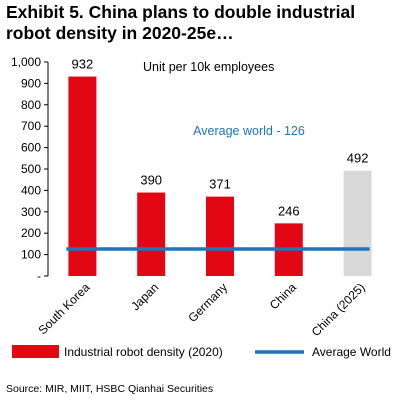 The image size is (400, 400). What do you see at coordinates (31, 83) in the screenshot?
I see `y-tick-label: 900` at bounding box center [31, 83].